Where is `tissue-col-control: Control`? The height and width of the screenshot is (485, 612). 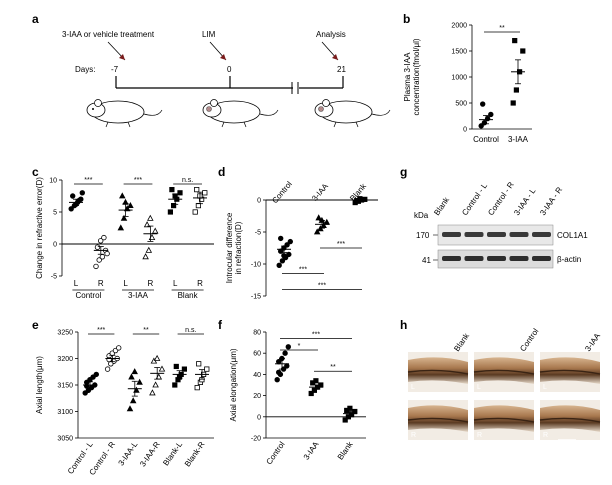
tissue-col-control: Control is located at coordinates (529, 340).